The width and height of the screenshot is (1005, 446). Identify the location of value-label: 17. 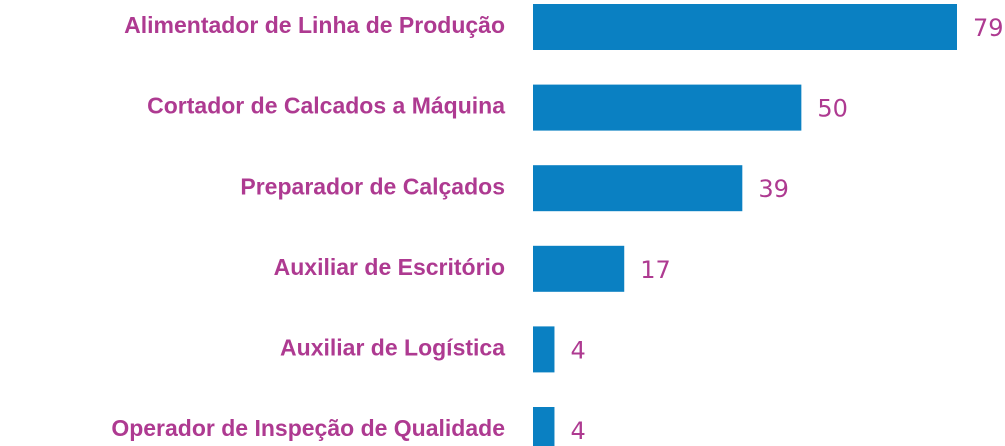
(655, 270).